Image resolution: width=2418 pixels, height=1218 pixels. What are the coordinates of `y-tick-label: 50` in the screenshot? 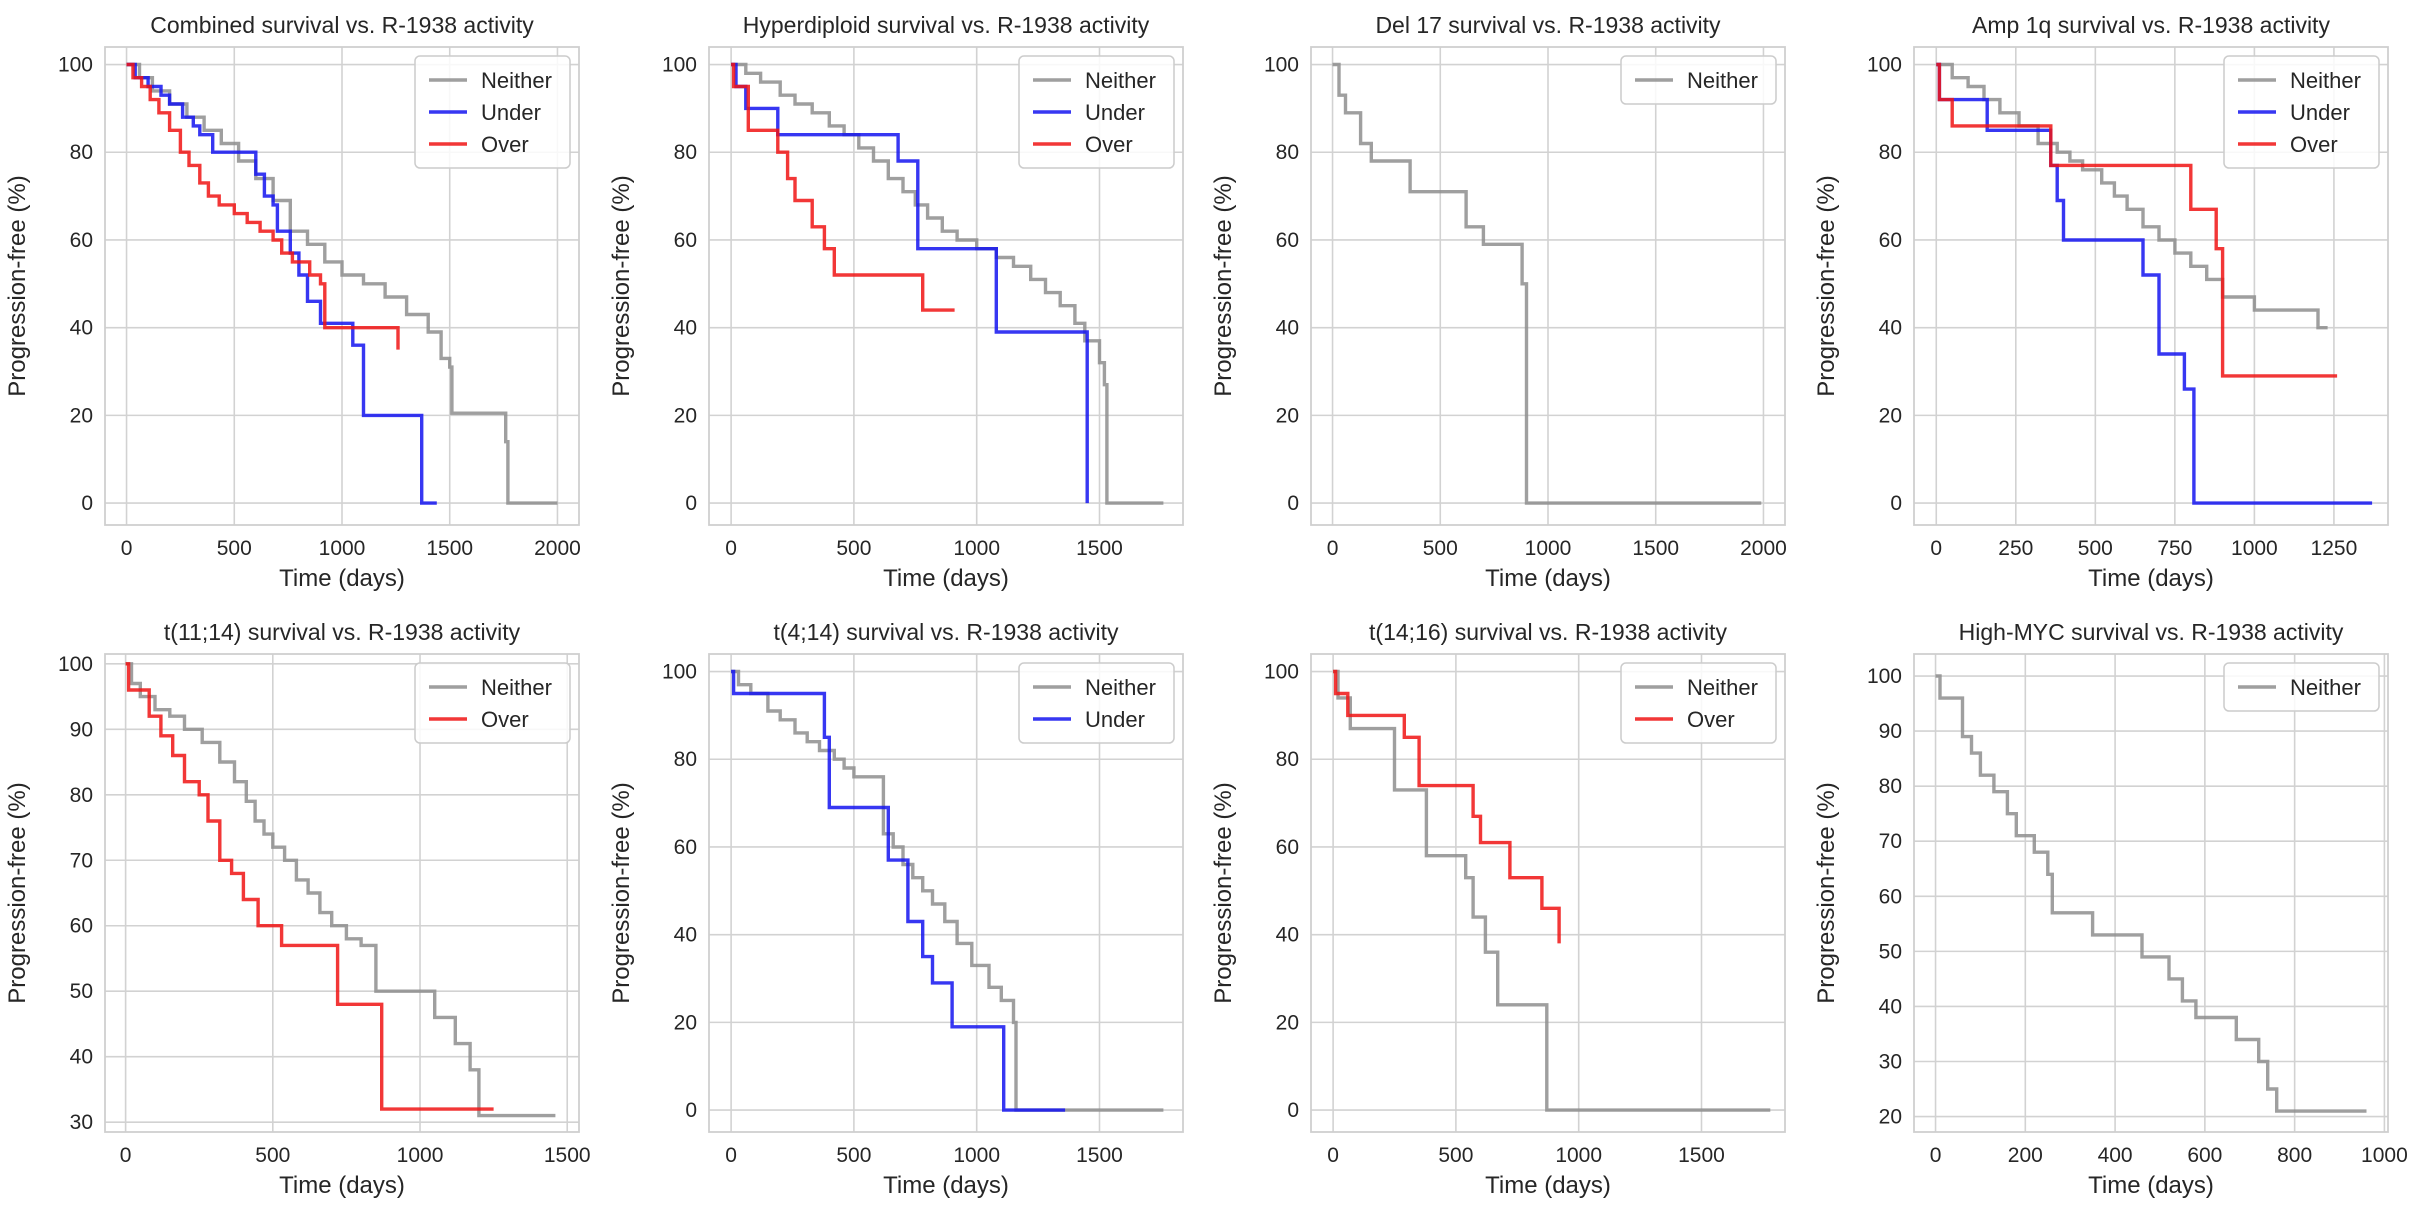 It's located at (81, 991).